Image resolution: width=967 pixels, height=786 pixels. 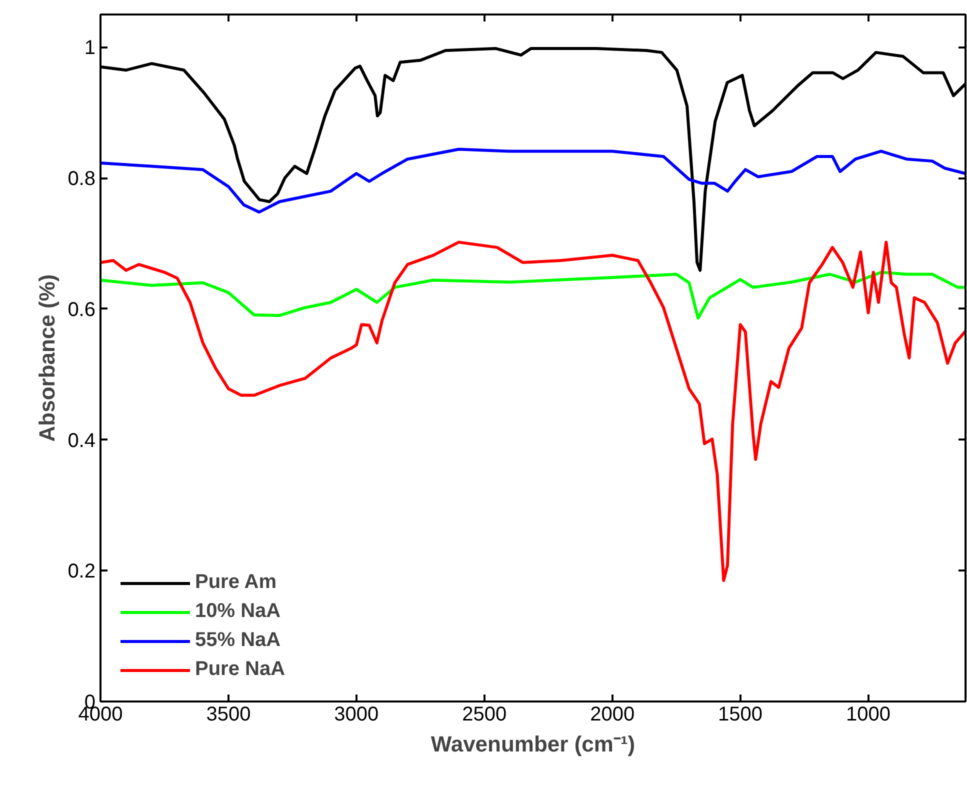 I want to click on y-tick-label: 0.4, so click(x=82, y=441).